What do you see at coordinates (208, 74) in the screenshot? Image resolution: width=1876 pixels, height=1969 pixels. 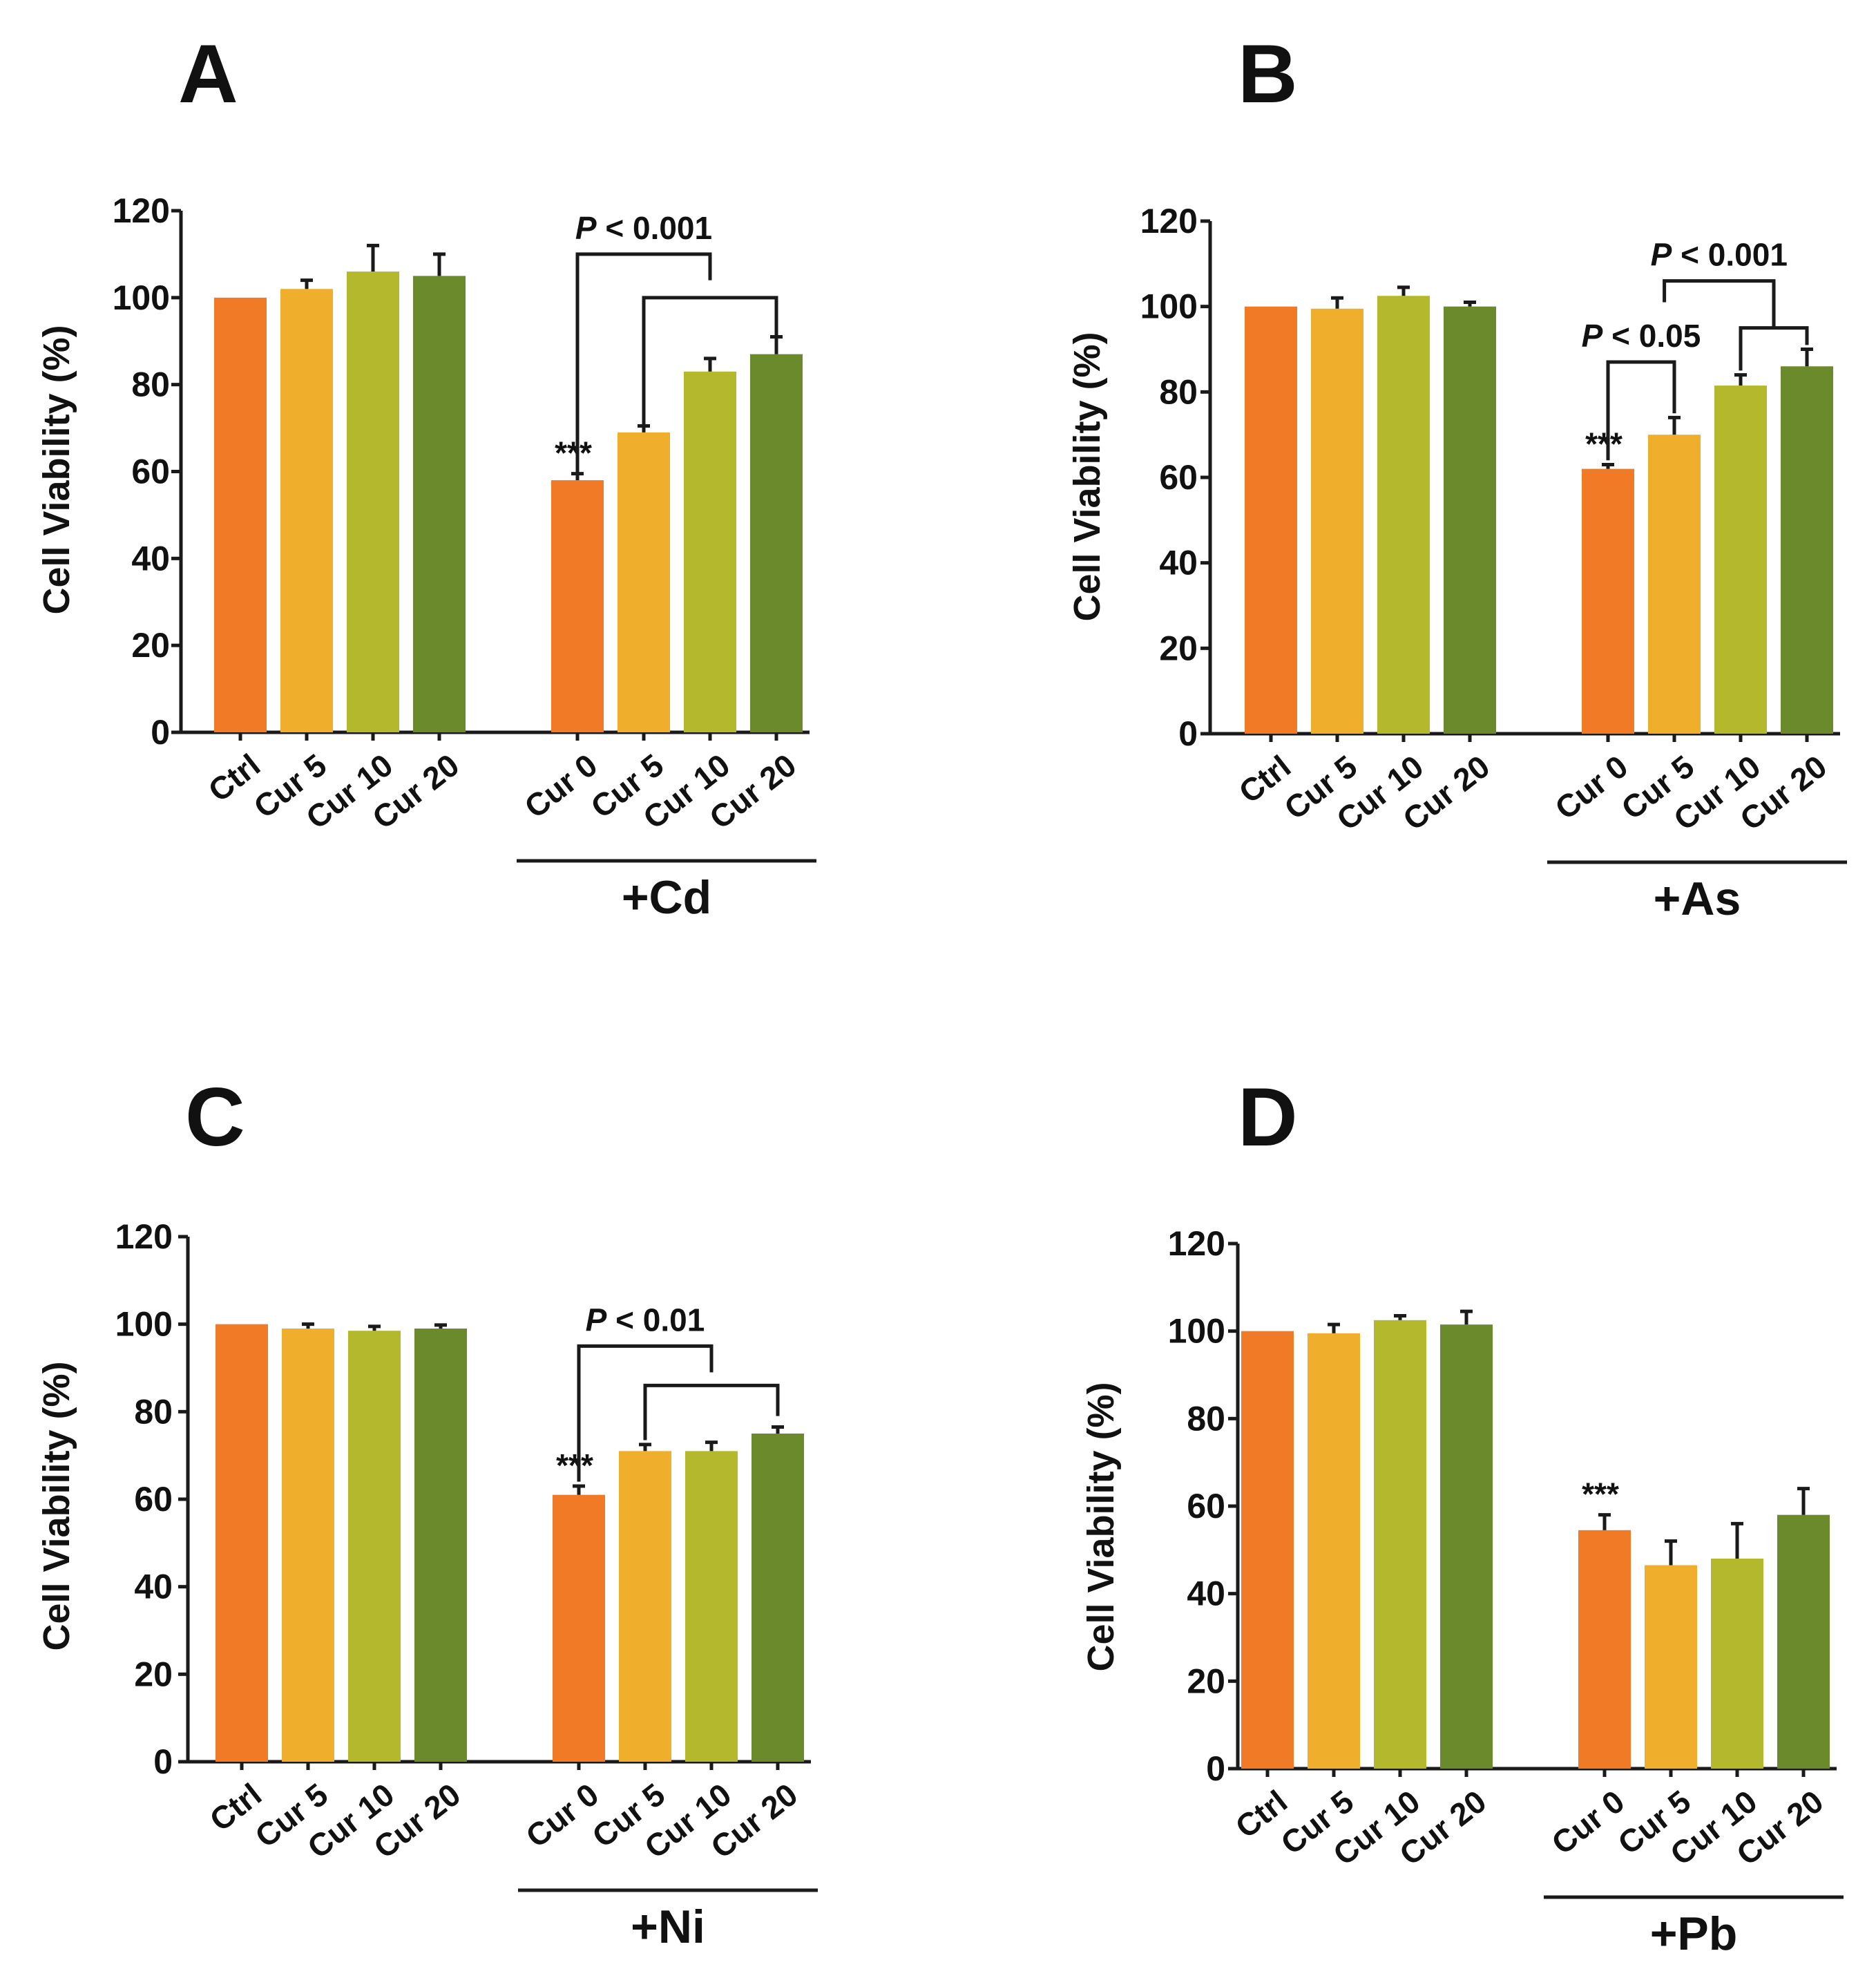 I see `panel-letter-a: A` at bounding box center [208, 74].